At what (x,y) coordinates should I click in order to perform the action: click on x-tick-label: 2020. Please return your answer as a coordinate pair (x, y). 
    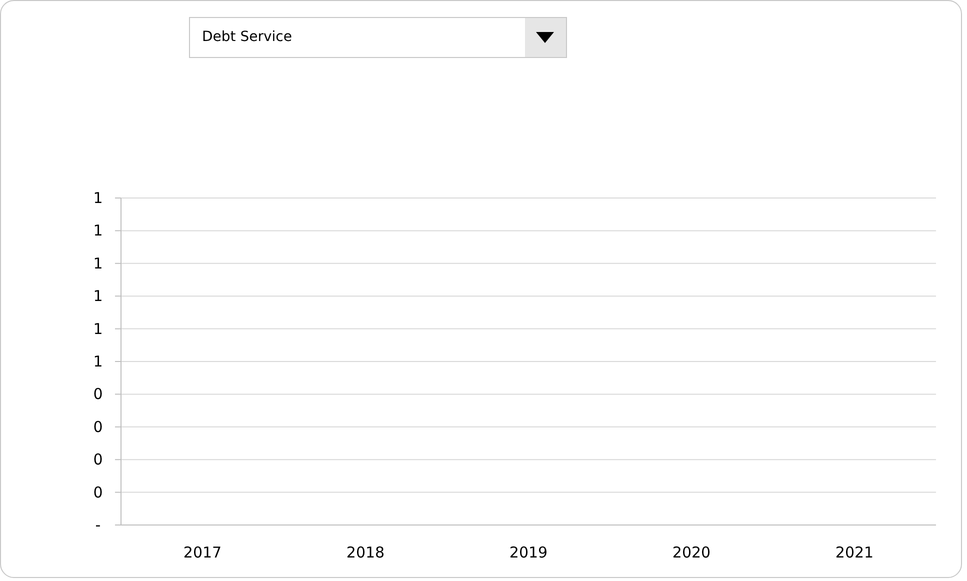
    Looking at the image, I should click on (691, 553).